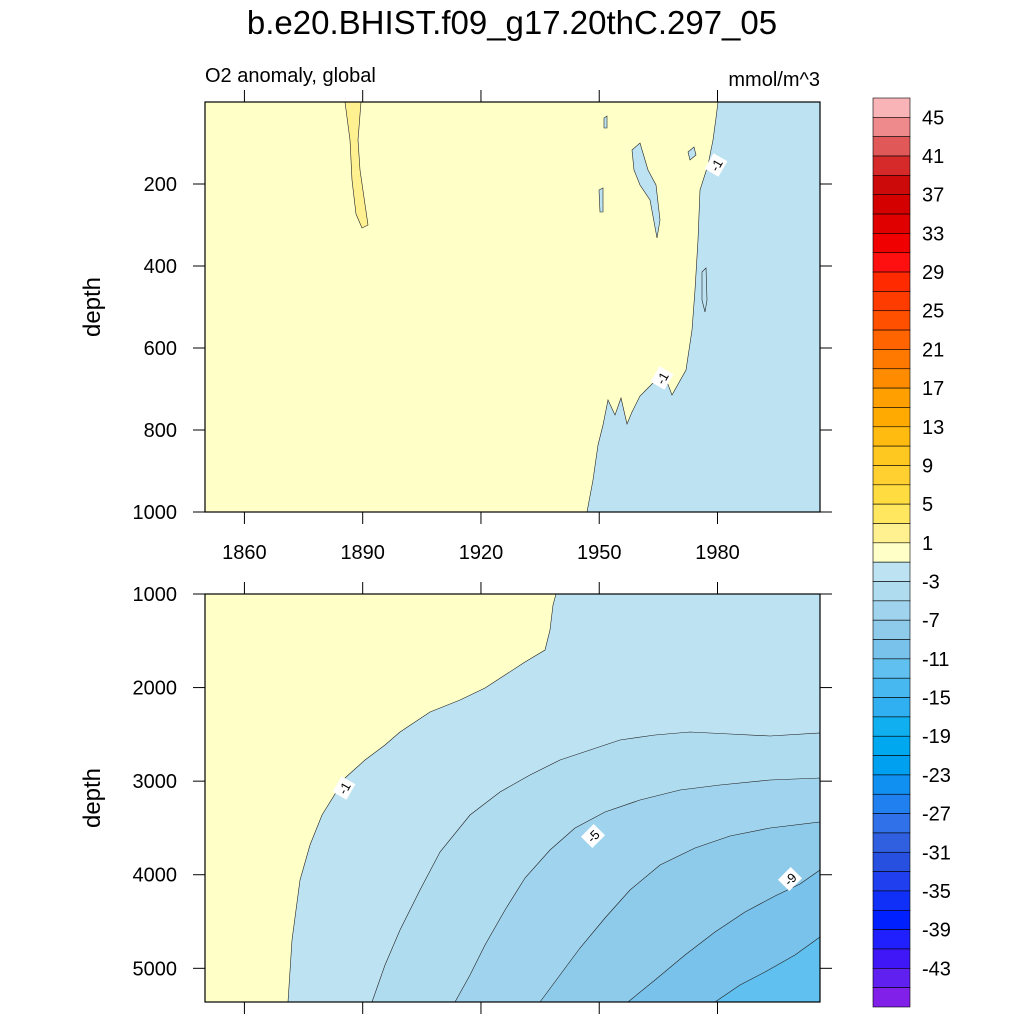  Describe the element at coordinates (936, 699) in the screenshot. I see `colorbar-label: -15` at that location.